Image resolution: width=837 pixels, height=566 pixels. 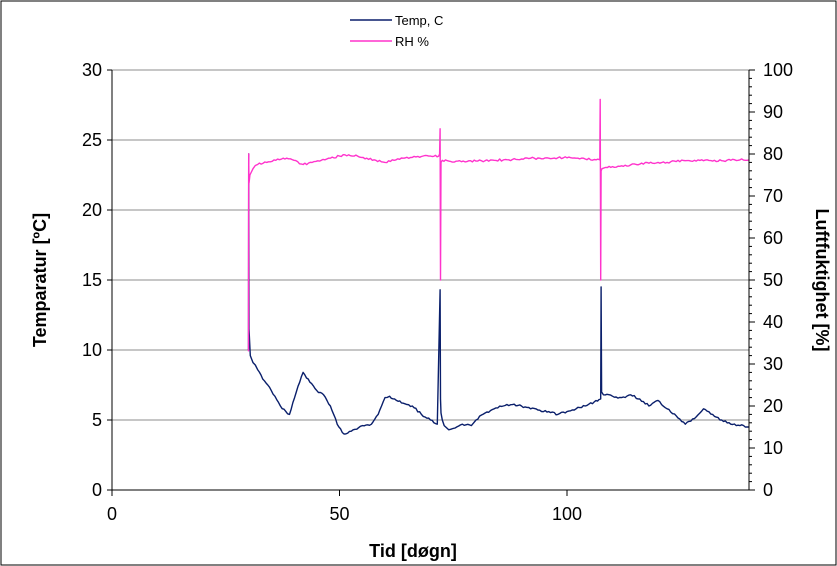 I want to click on y-axis-left-title: Temparatur [ºC], so click(x=40, y=280).